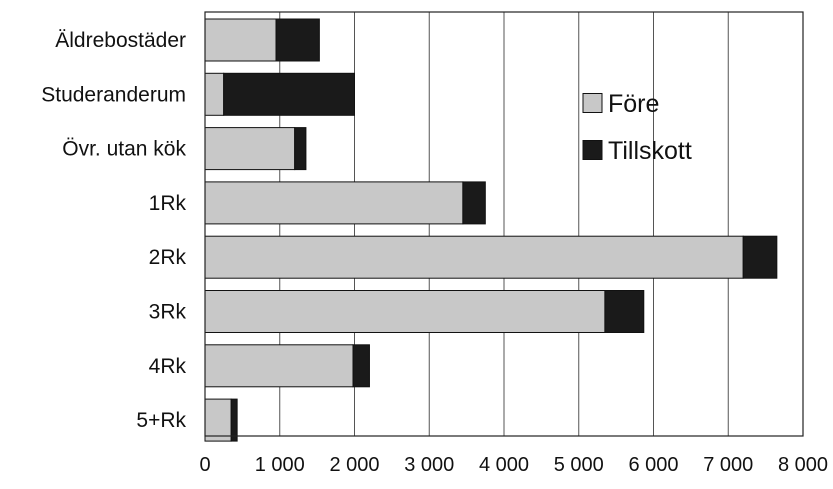 This screenshot has width=833, height=489. I want to click on x-tick-label: 1 000, so click(280, 465).